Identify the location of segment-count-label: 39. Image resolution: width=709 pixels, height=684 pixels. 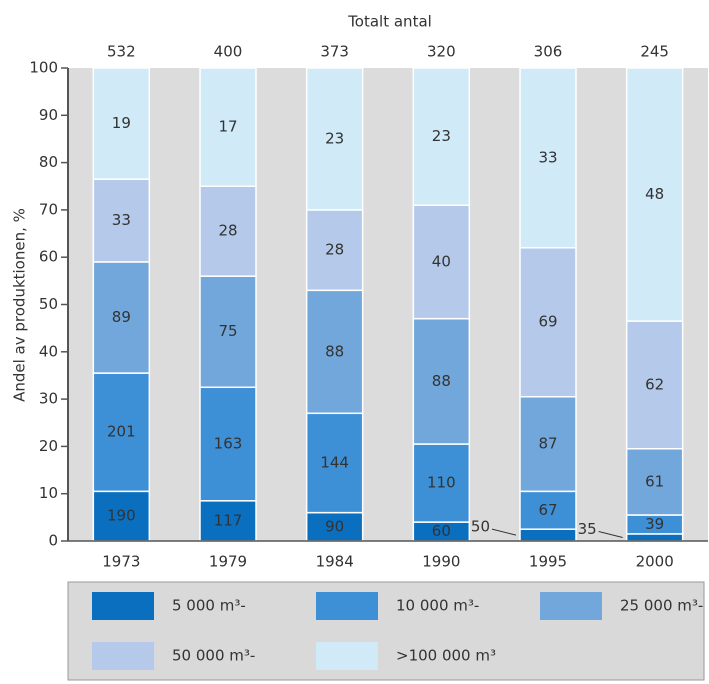
(654, 524).